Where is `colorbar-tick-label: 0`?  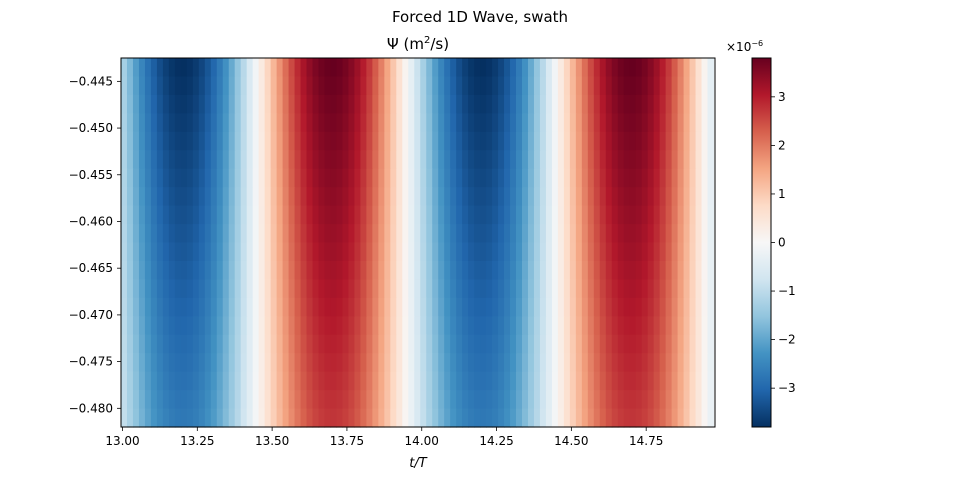
colorbar-tick-label: 0 is located at coordinates (782, 243).